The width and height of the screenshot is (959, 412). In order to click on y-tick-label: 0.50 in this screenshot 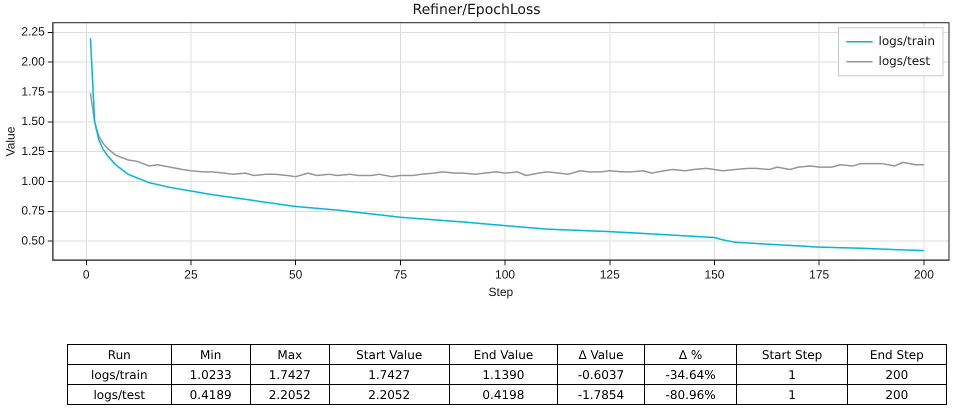, I will do `click(33, 240)`.